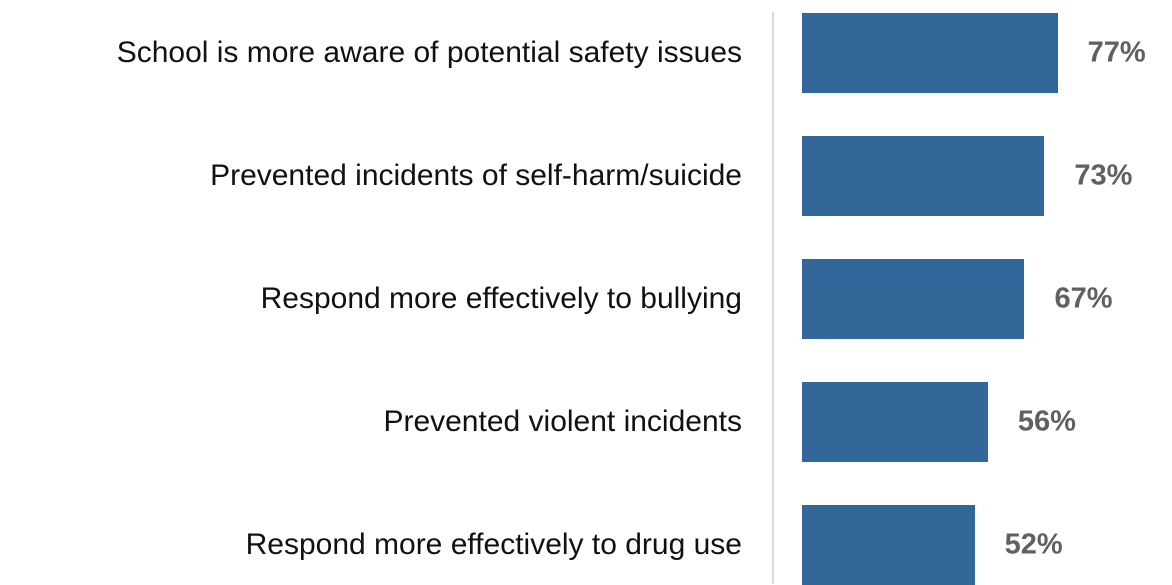  Describe the element at coordinates (773, 298) in the screenshot. I see `category-axis-line` at that location.